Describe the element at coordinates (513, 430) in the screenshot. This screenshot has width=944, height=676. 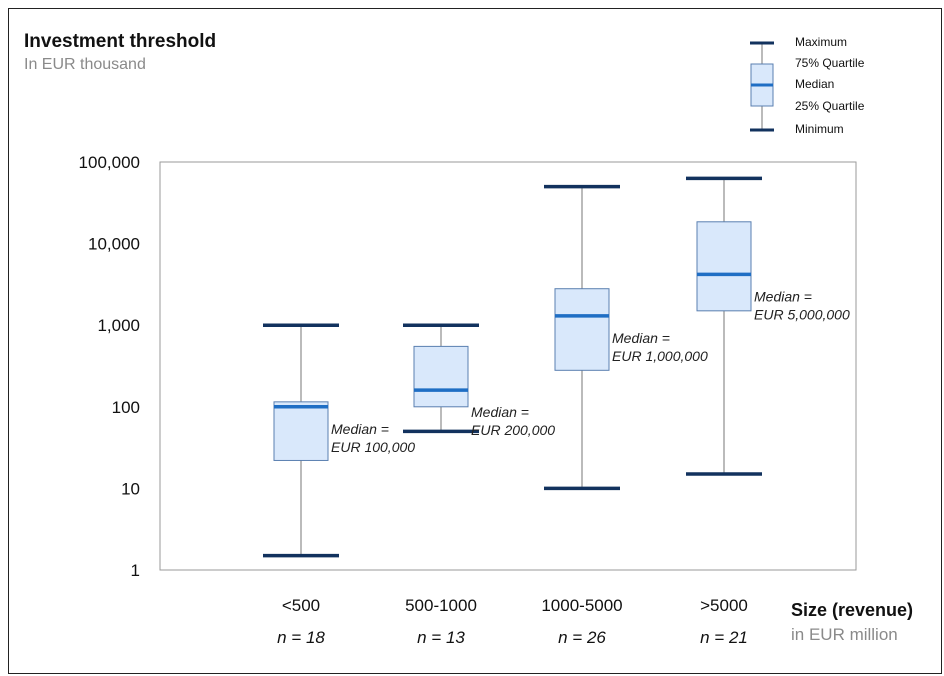
I see `median-annotation: EUR 200,000` at that location.